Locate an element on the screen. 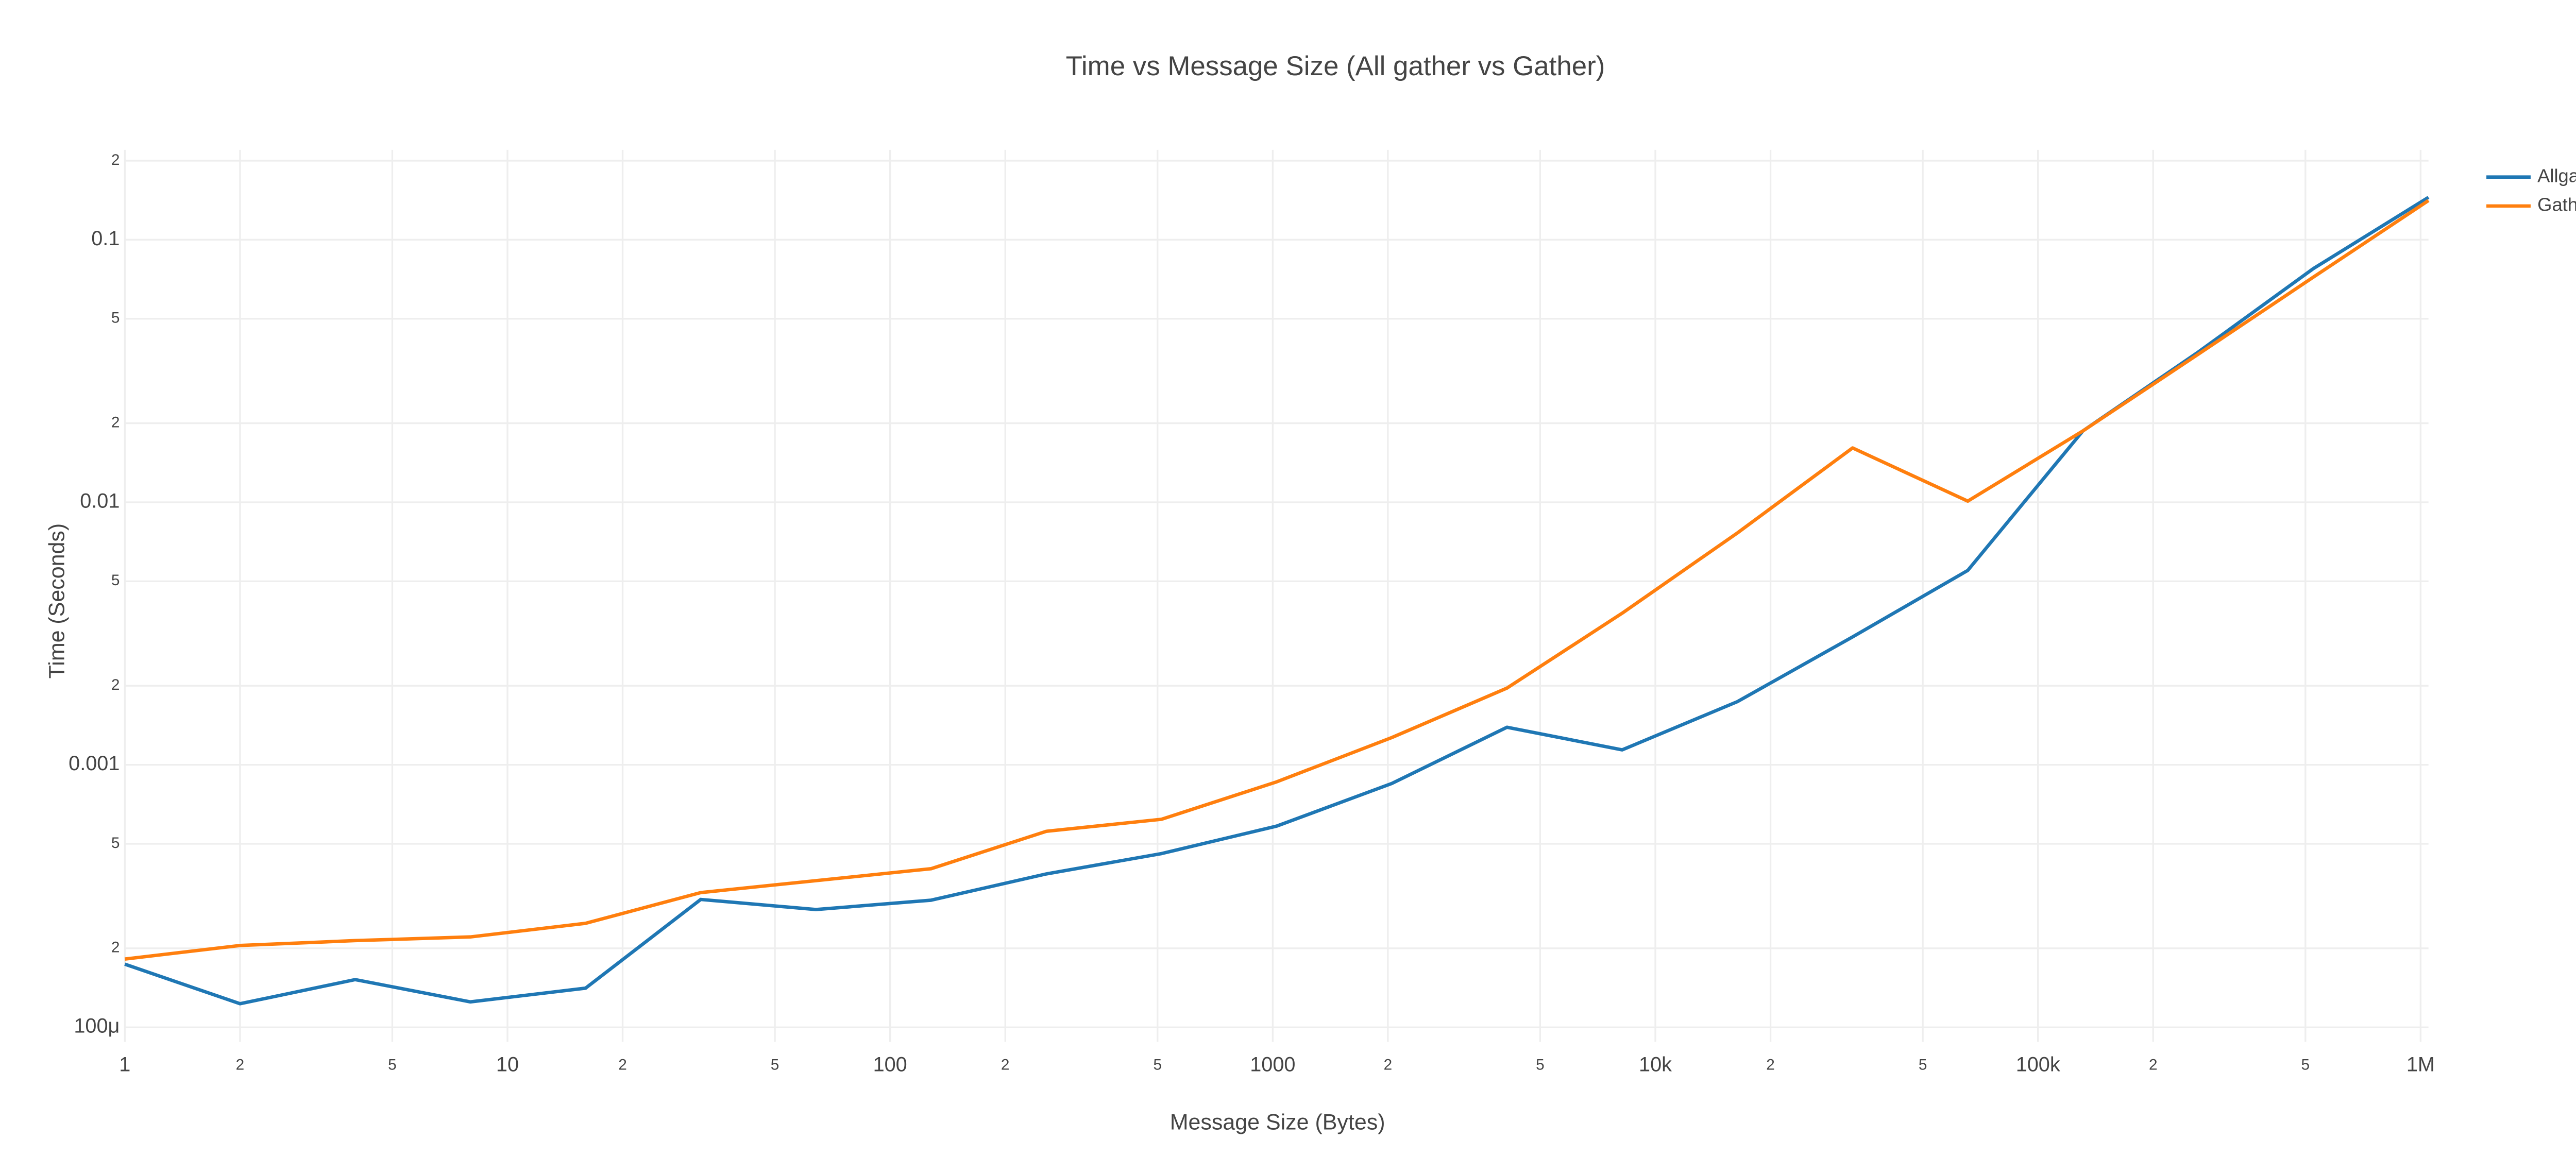 Image resolution: width=2576 pixels, height=1173 pixels. legend-label: Gather/24 is located at coordinates (2556, 204).